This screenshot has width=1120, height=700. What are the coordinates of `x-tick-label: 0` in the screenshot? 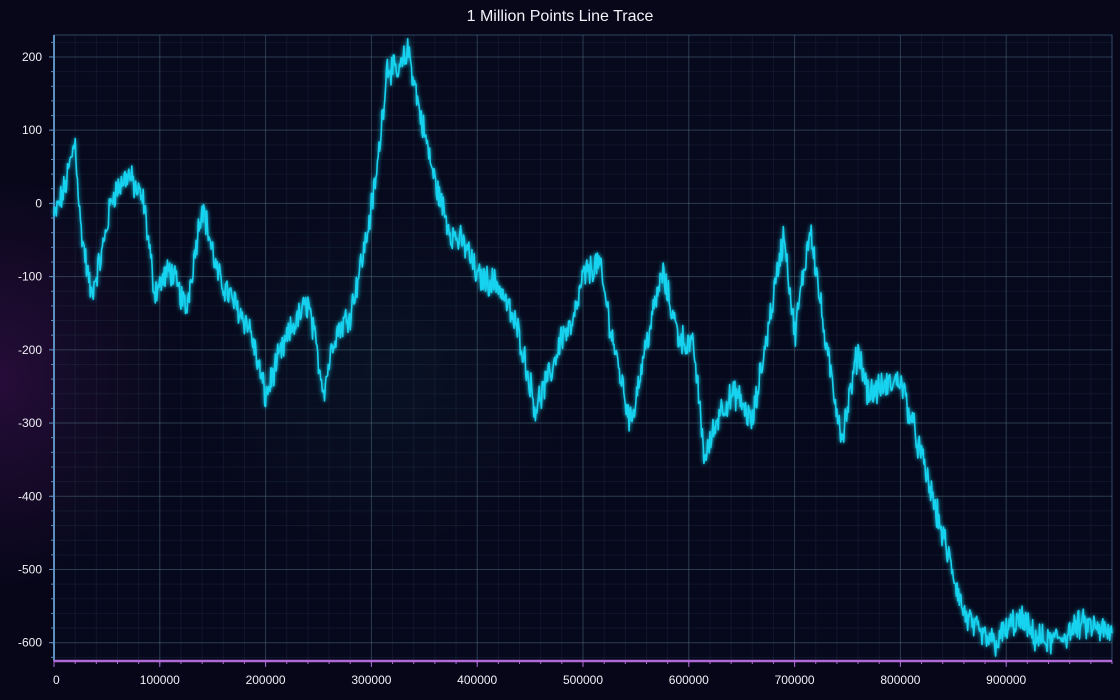 It's located at (56, 680).